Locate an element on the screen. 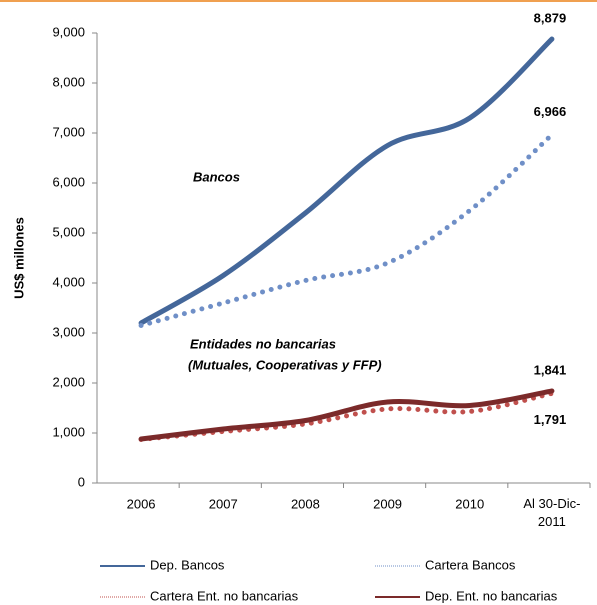 The width and height of the screenshot is (597, 605). x-tick-label: 2006 is located at coordinates (141, 503).